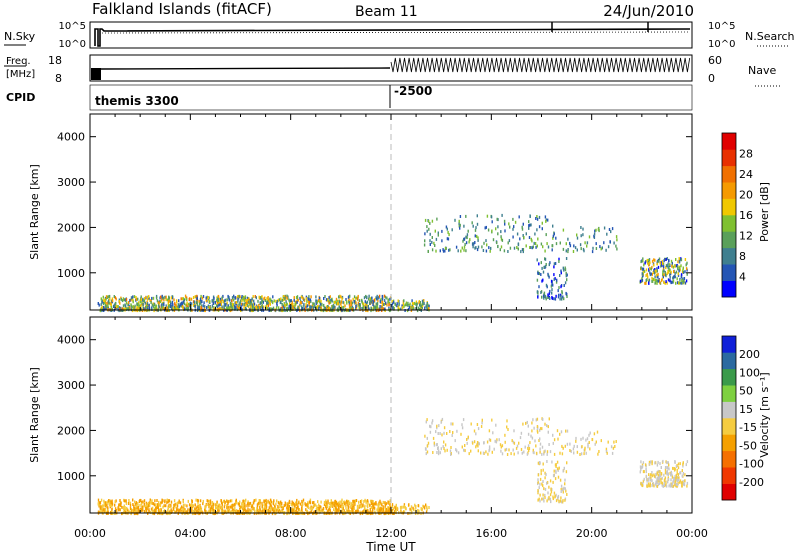  Describe the element at coordinates (746, 174) in the screenshot. I see `power-colorbar-tick: 24` at that location.